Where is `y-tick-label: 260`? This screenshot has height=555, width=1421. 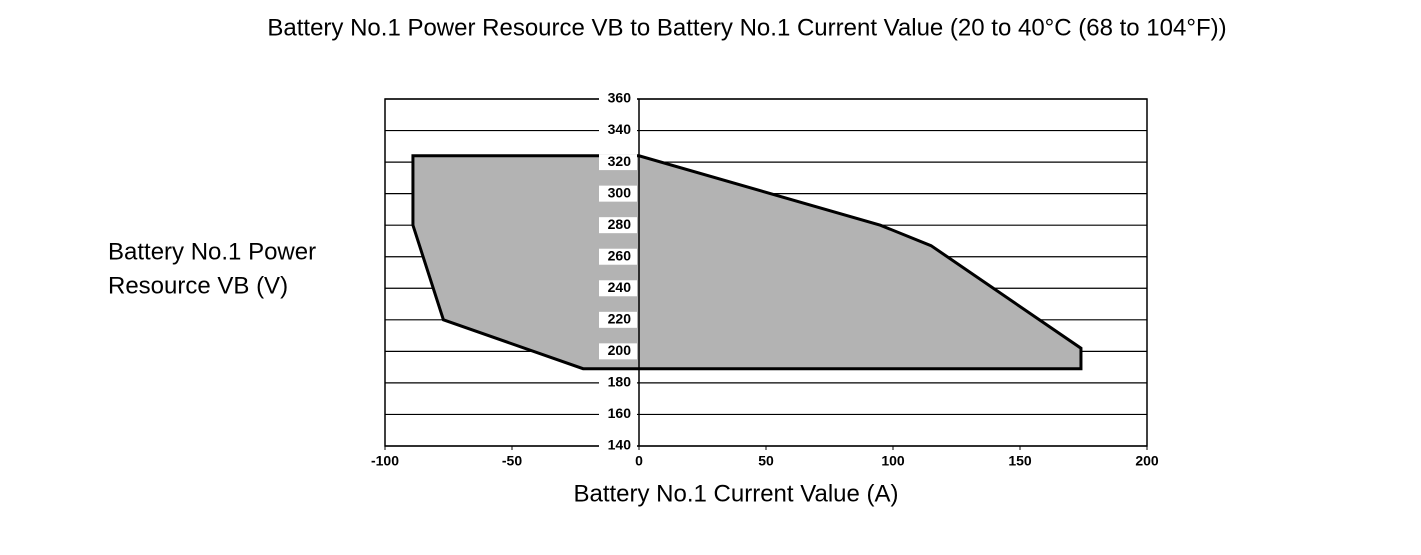 y-tick-label: 260 is located at coordinates (620, 255).